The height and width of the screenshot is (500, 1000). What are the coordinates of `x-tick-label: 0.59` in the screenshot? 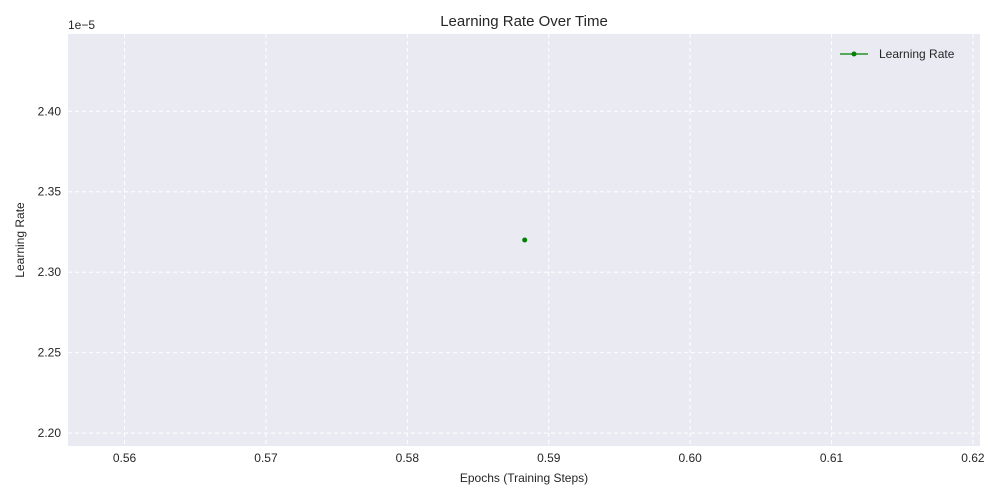 It's located at (549, 458).